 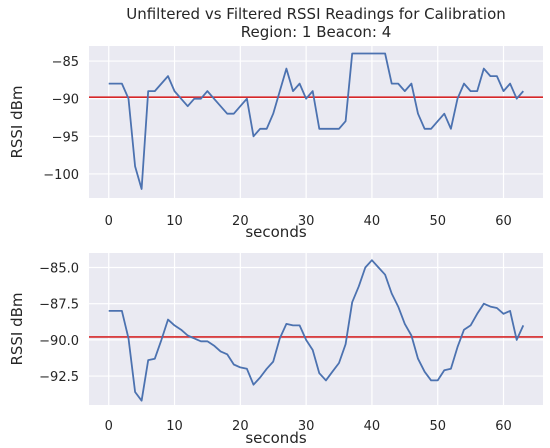 What do you see at coordinates (275, 232) in the screenshot?
I see `unfiltered-x-axis-label: seconds` at bounding box center [275, 232].